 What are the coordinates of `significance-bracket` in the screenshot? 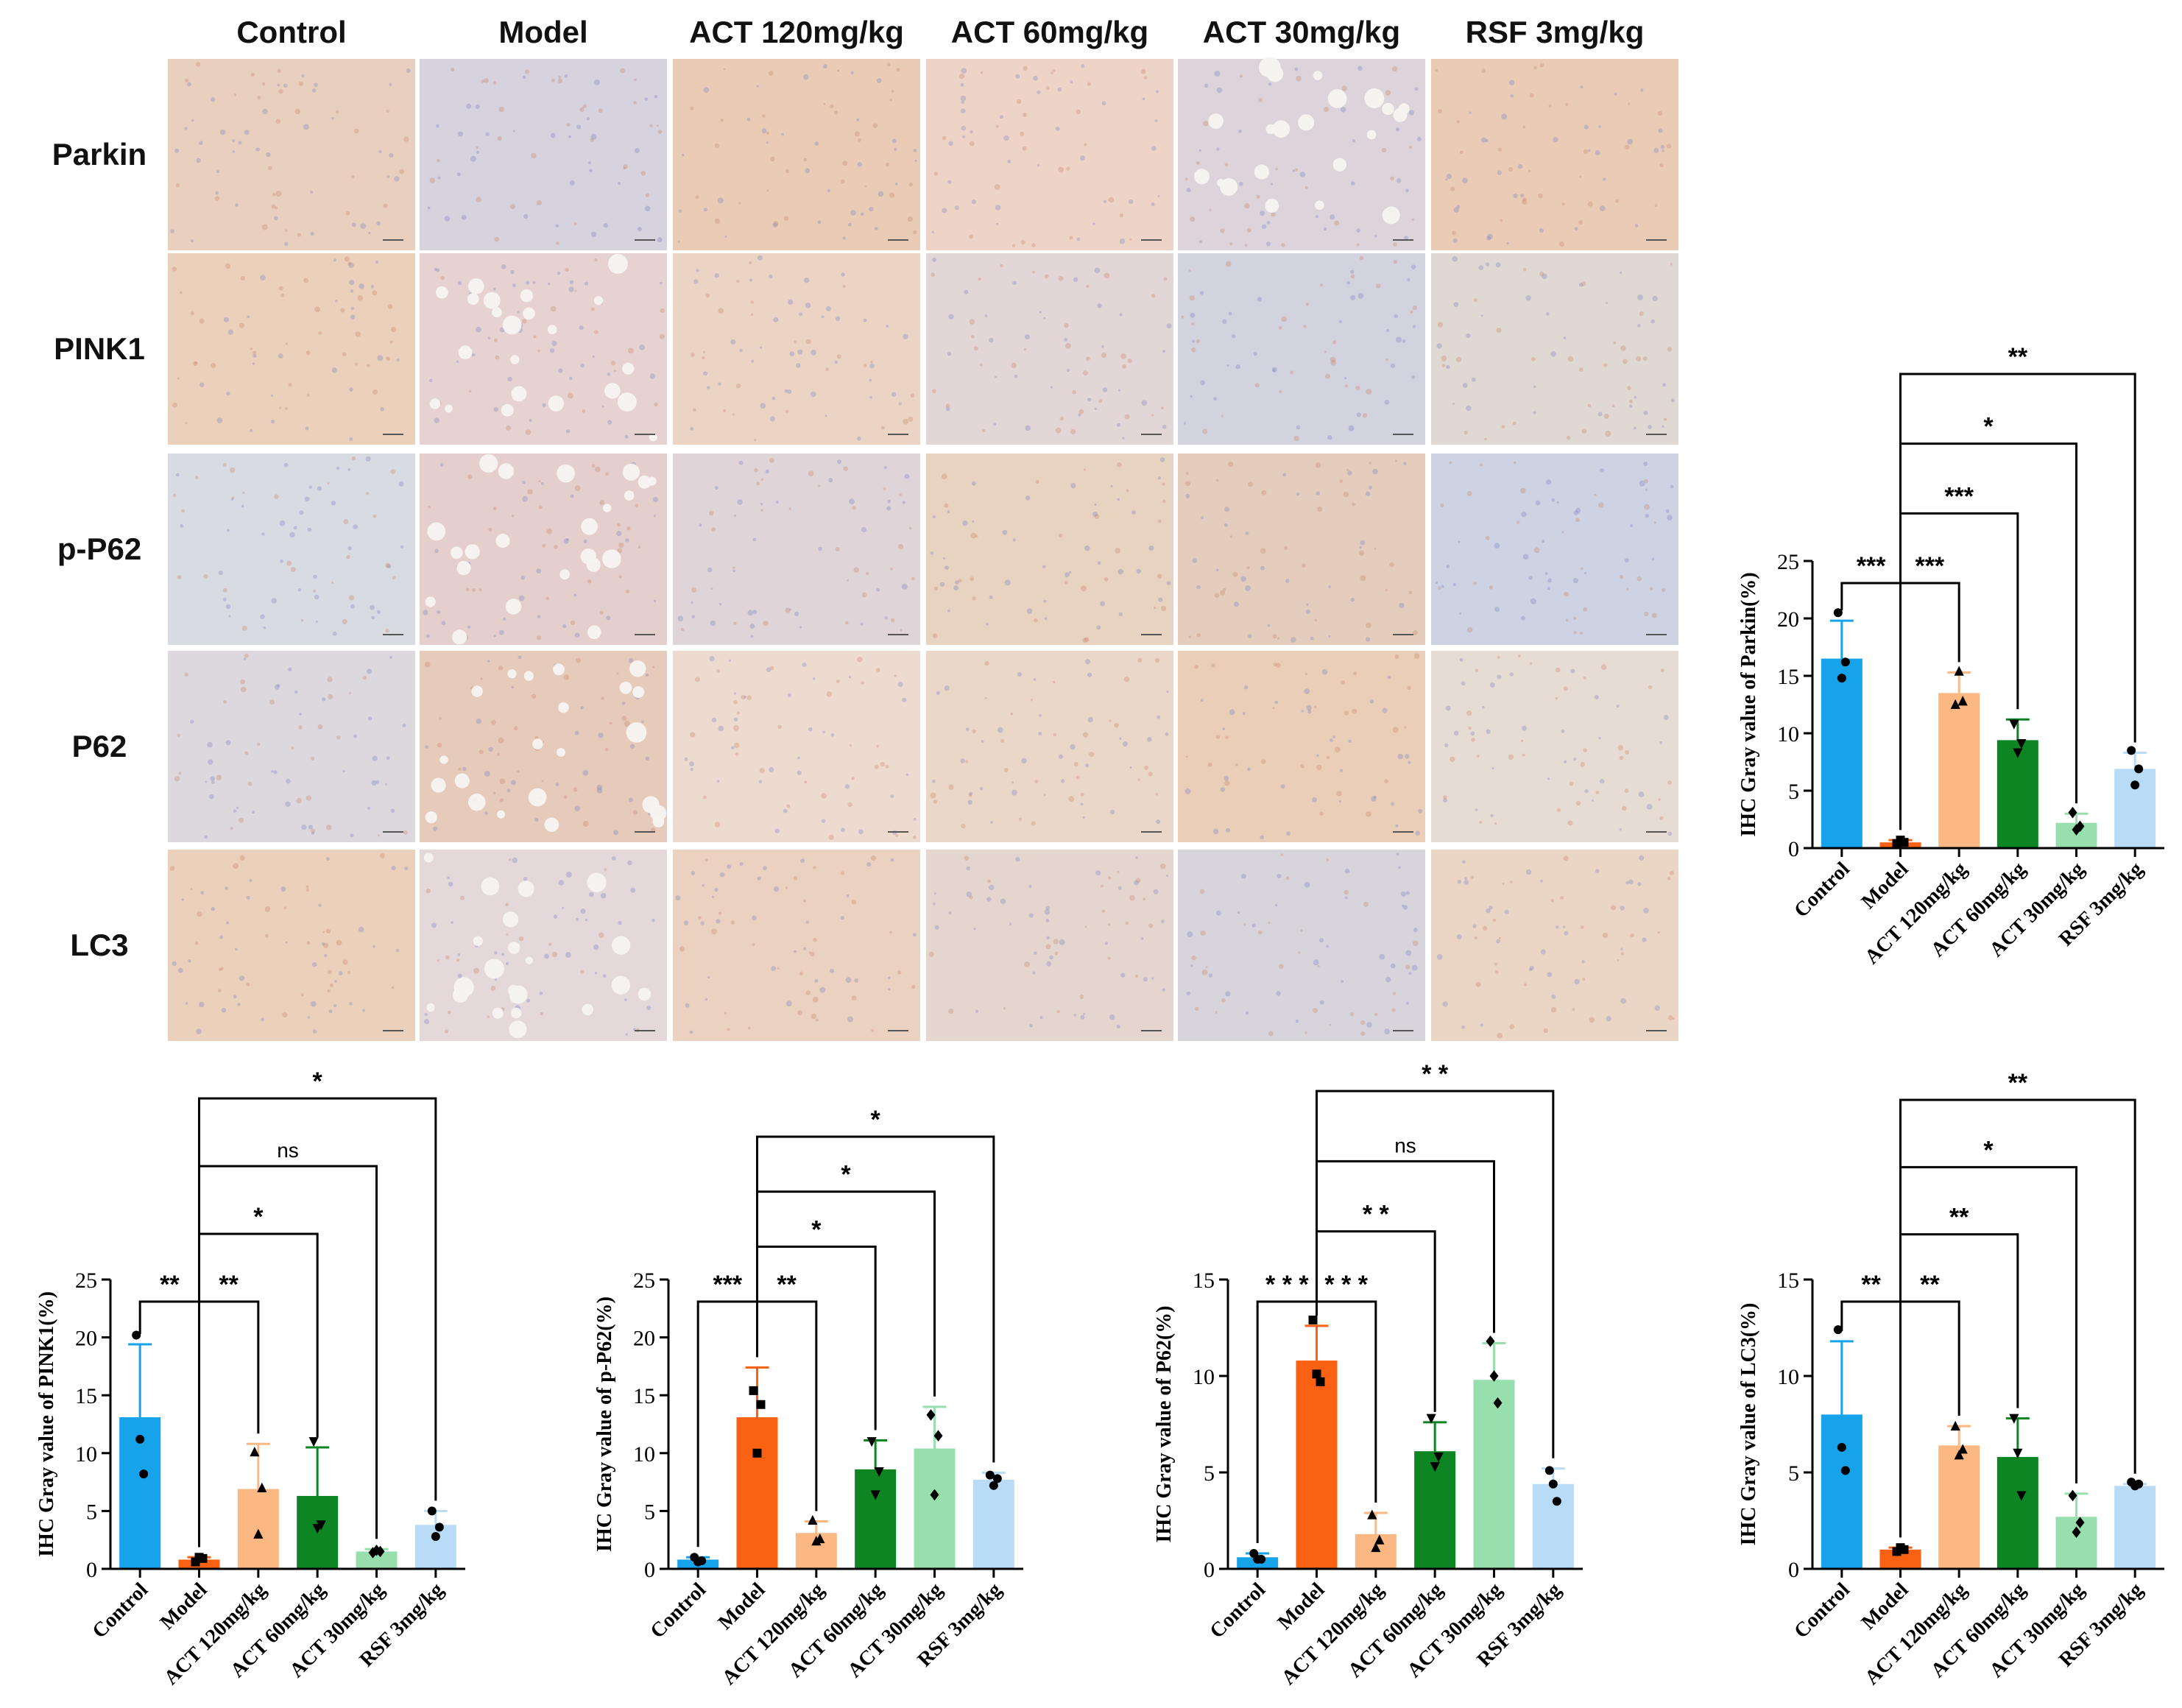 It's located at (2017, 601).